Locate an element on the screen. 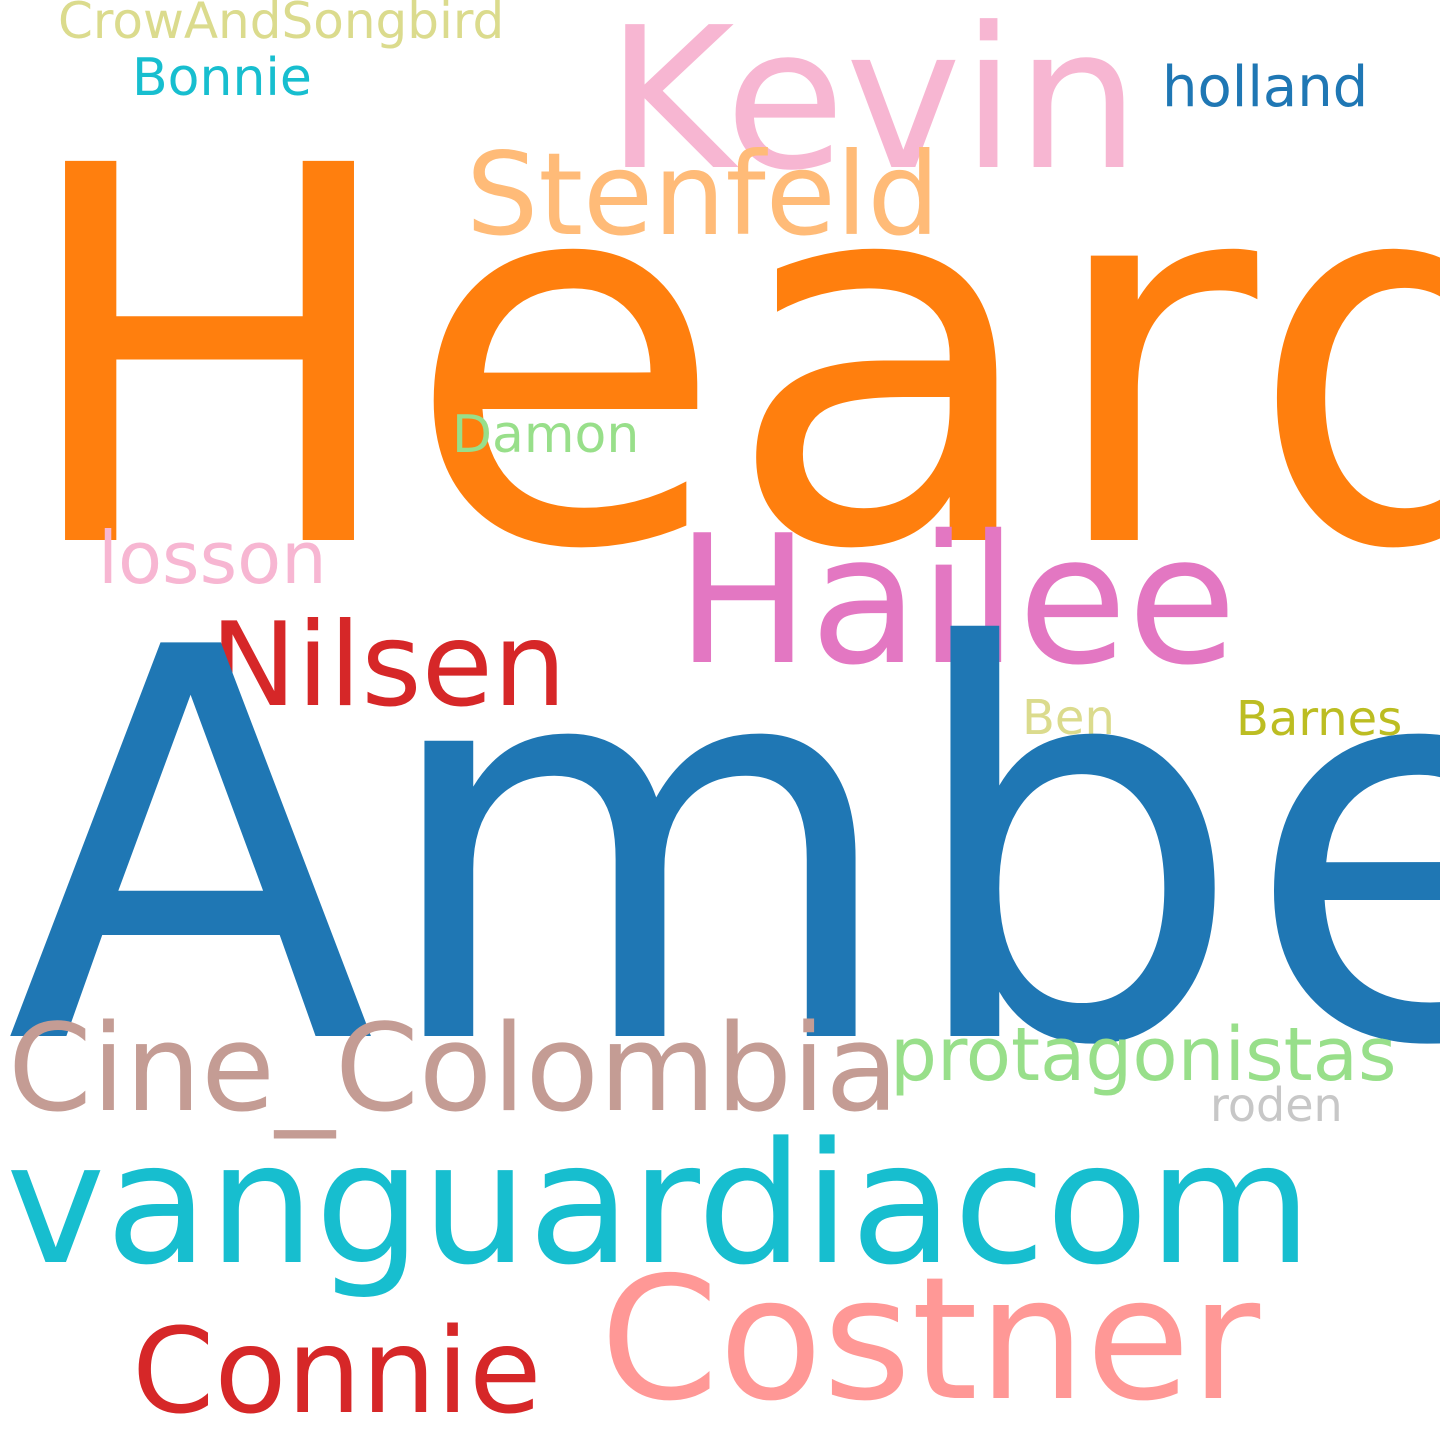  word-crowandsongbird: CrowAndSongbird is located at coordinates (281, 25).